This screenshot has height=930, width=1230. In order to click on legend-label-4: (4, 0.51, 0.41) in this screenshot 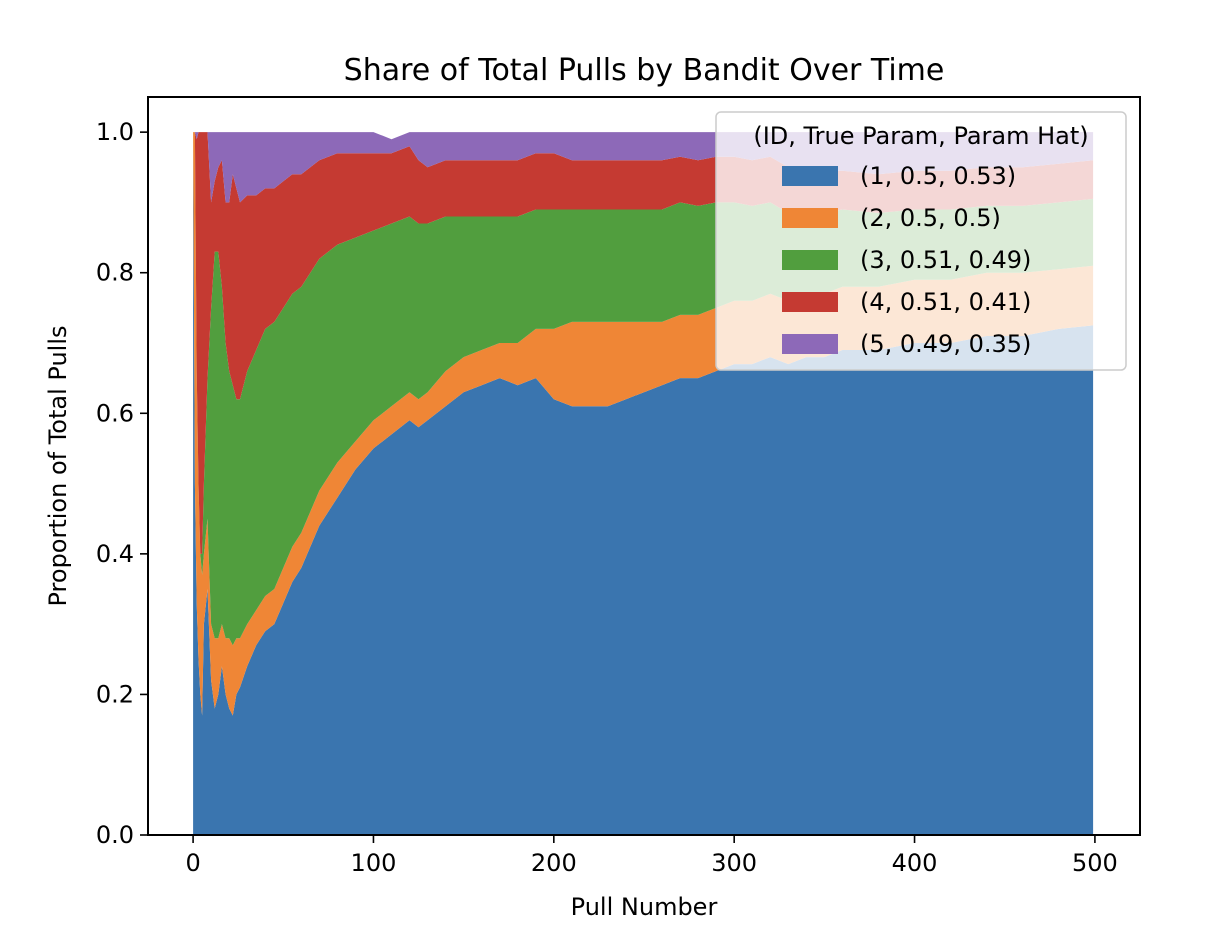, I will do `click(945, 302)`.